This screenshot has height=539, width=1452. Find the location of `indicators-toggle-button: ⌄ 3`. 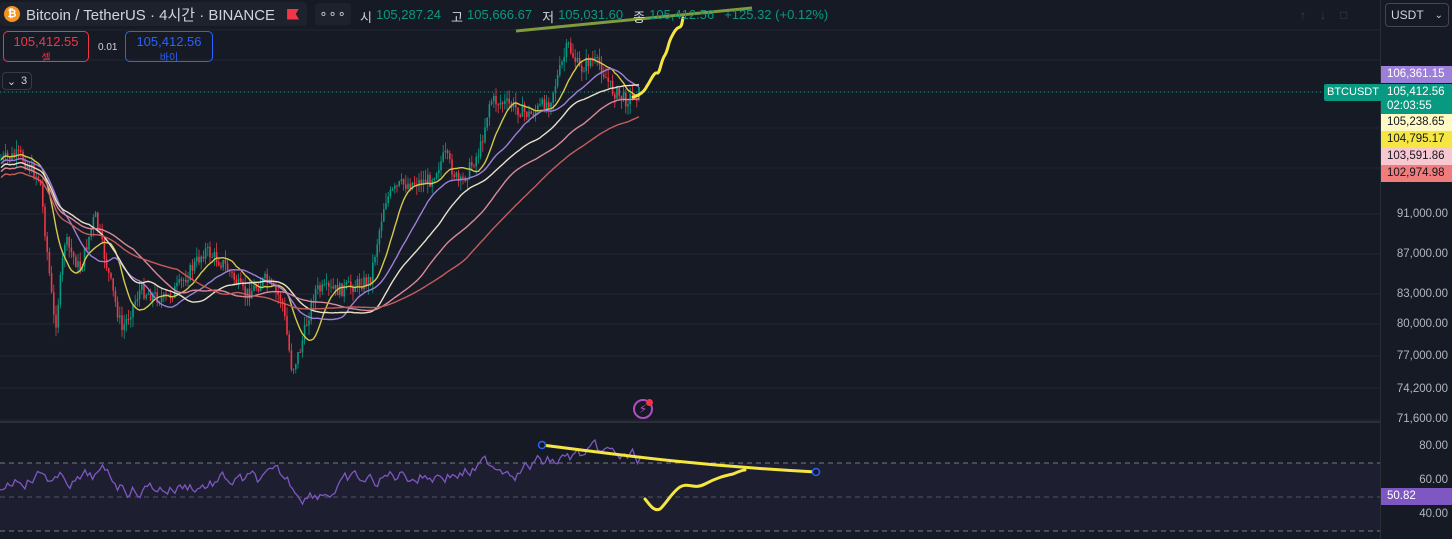

indicators-toggle-button: ⌄ 3 is located at coordinates (17, 81).